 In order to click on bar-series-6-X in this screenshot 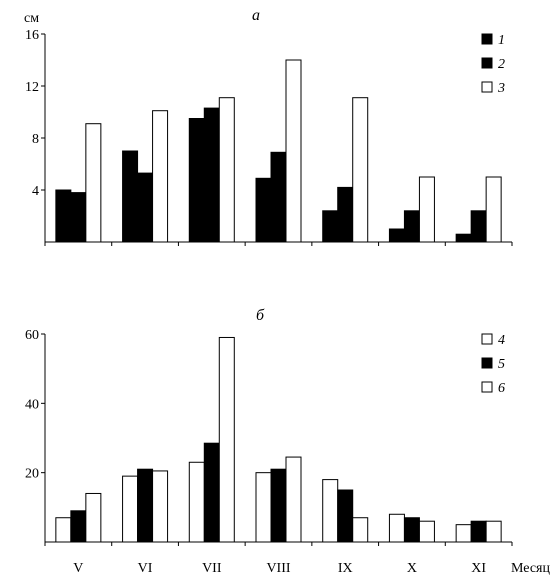, I will do `click(426, 531)`.